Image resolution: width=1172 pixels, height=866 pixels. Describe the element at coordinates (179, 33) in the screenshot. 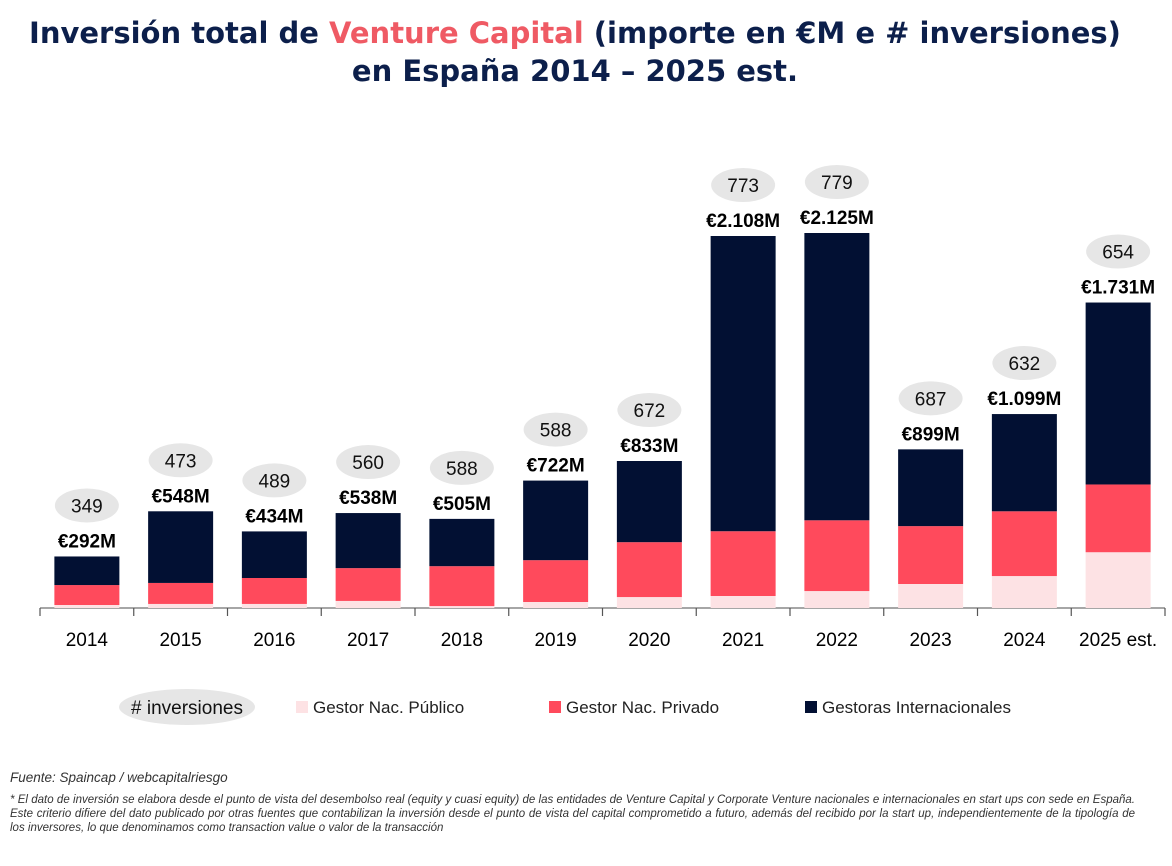

I see `title-part1: Inversión total de` at that location.